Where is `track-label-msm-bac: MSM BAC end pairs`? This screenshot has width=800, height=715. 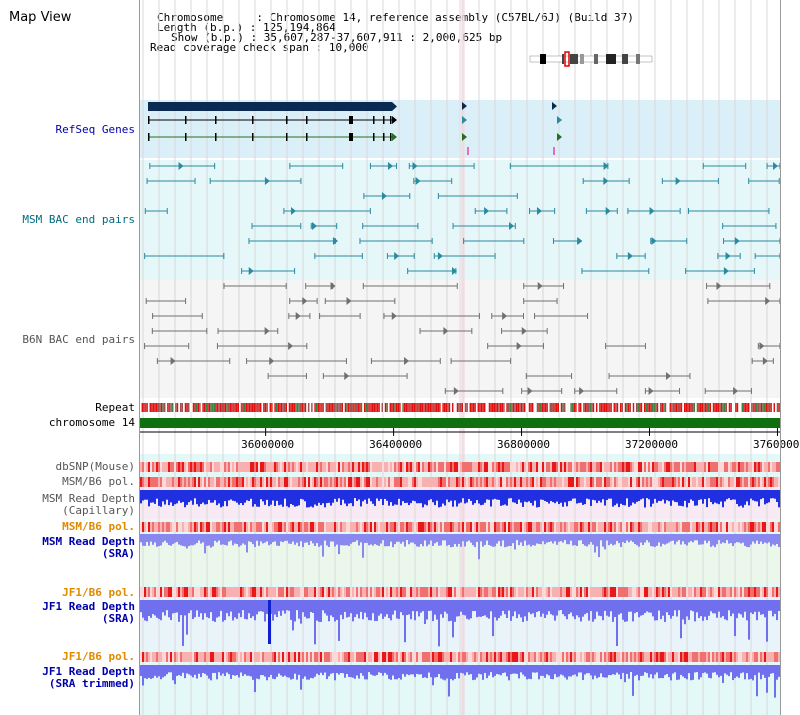
track-label-msm-bac: MSM BAC end pairs is located at coordinates (78, 219).